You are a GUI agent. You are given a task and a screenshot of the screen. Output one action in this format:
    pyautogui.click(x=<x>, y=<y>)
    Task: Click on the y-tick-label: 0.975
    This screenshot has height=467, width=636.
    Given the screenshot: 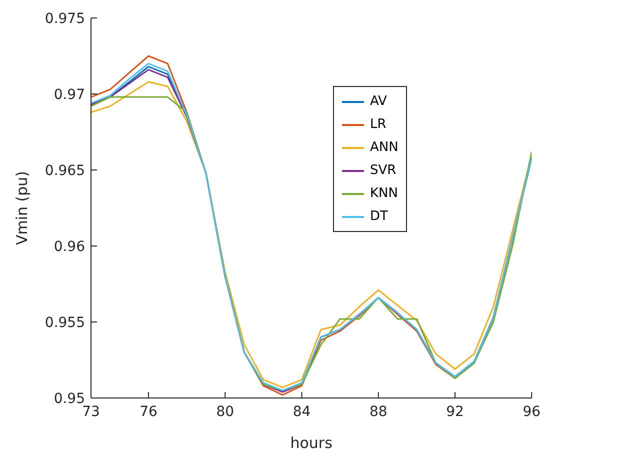 What is the action you would take?
    pyautogui.click(x=64, y=18)
    